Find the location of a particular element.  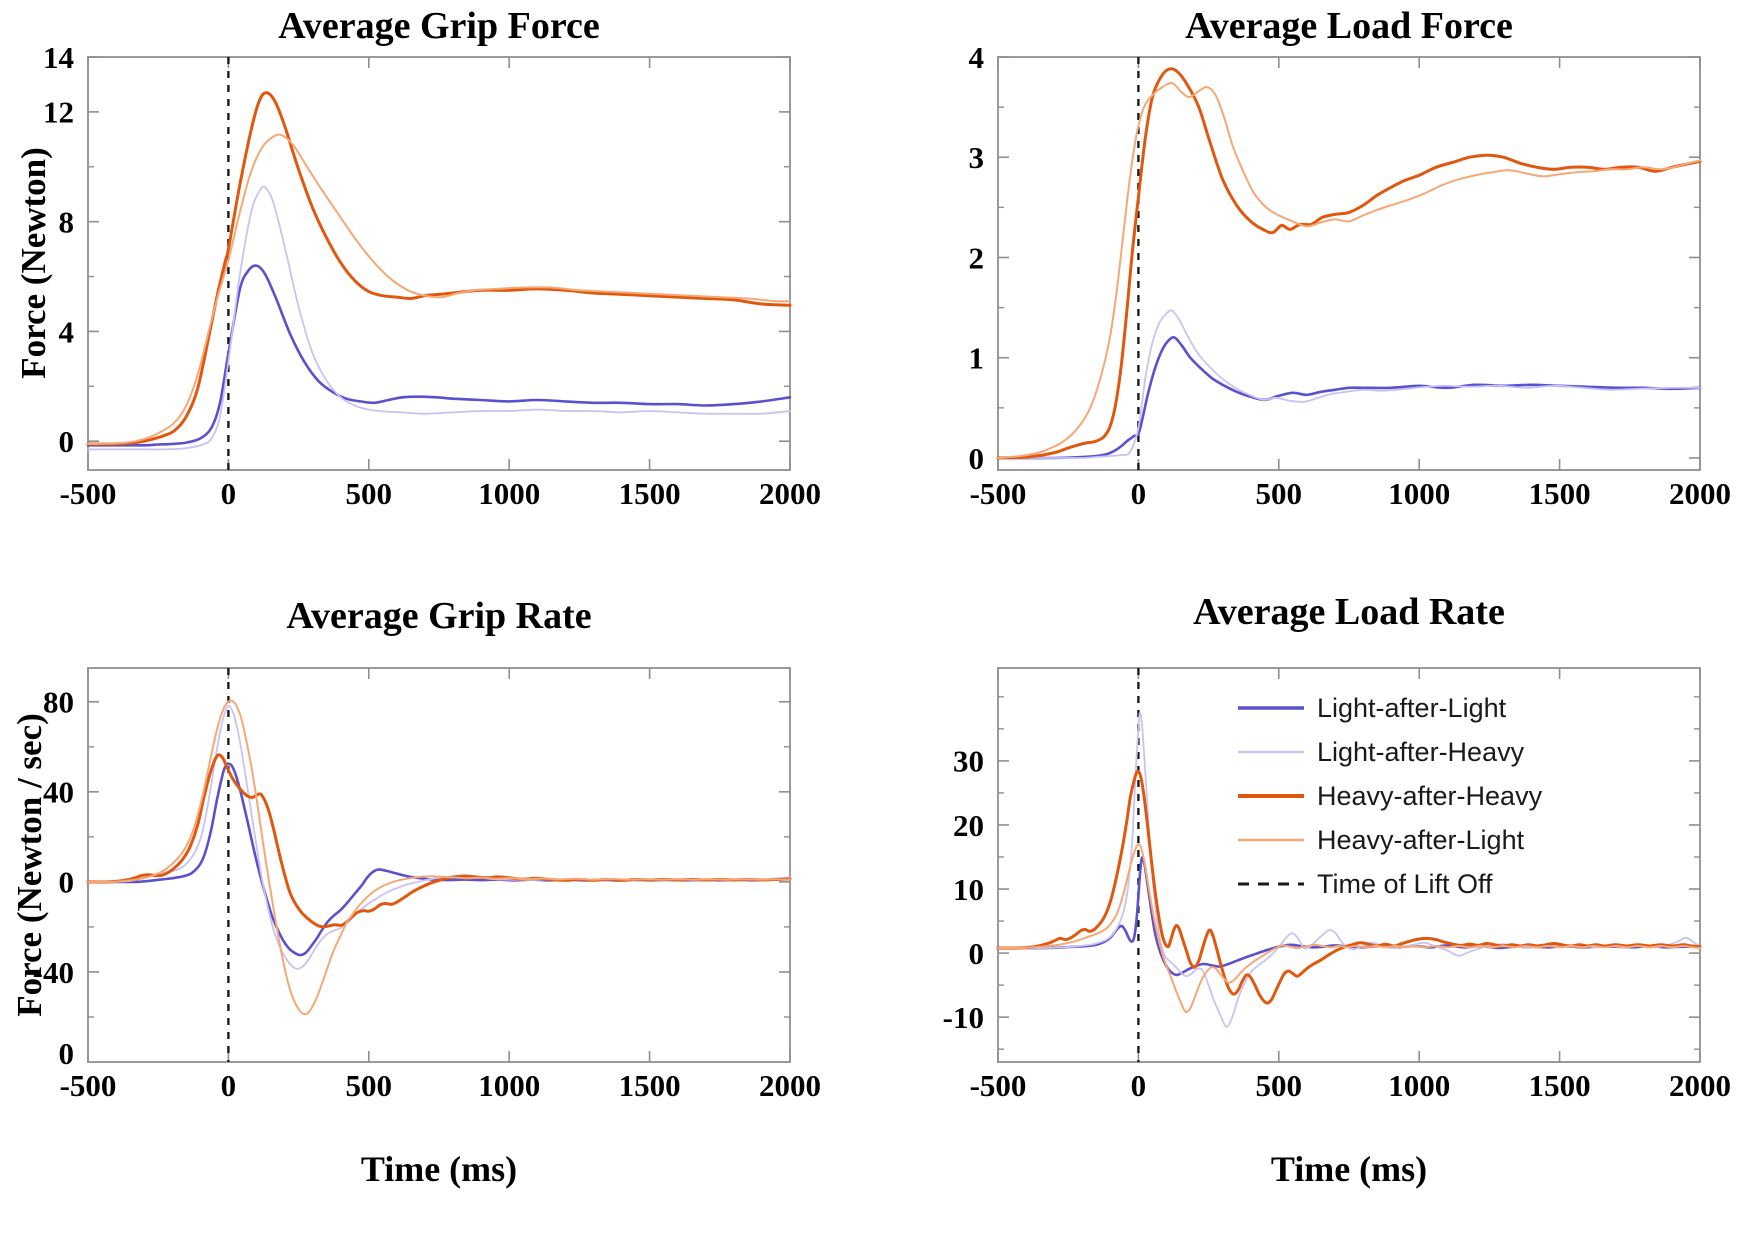

y-tick-label: 8 is located at coordinates (67, 222).